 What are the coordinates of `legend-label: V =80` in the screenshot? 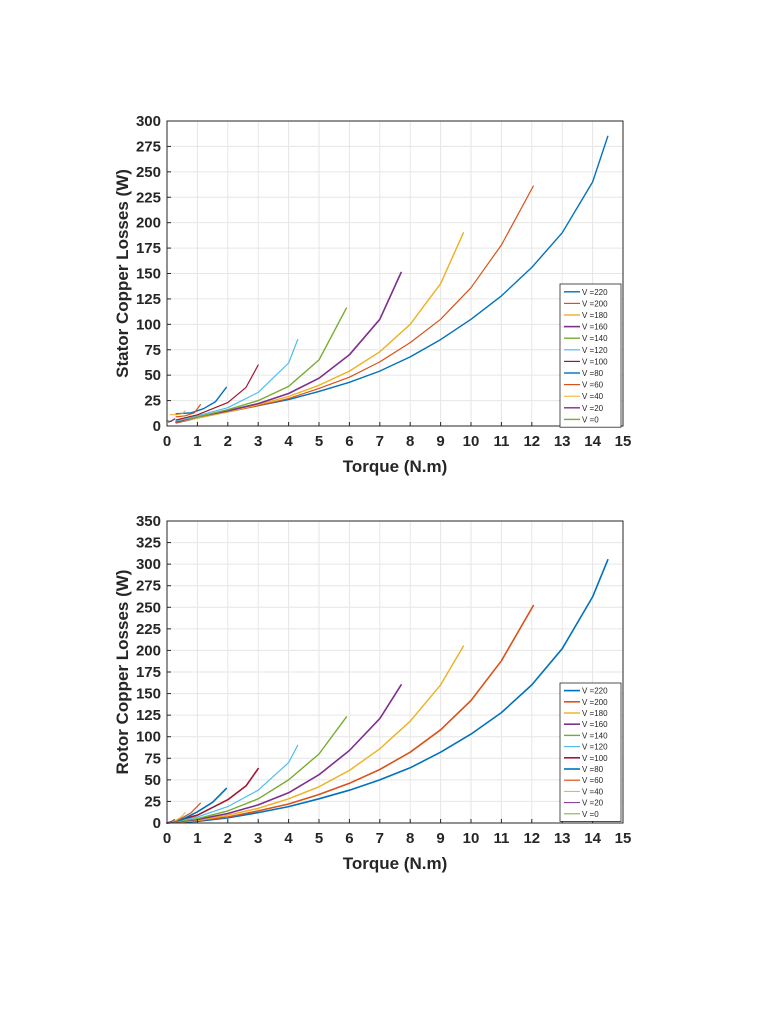 It's located at (593, 769).